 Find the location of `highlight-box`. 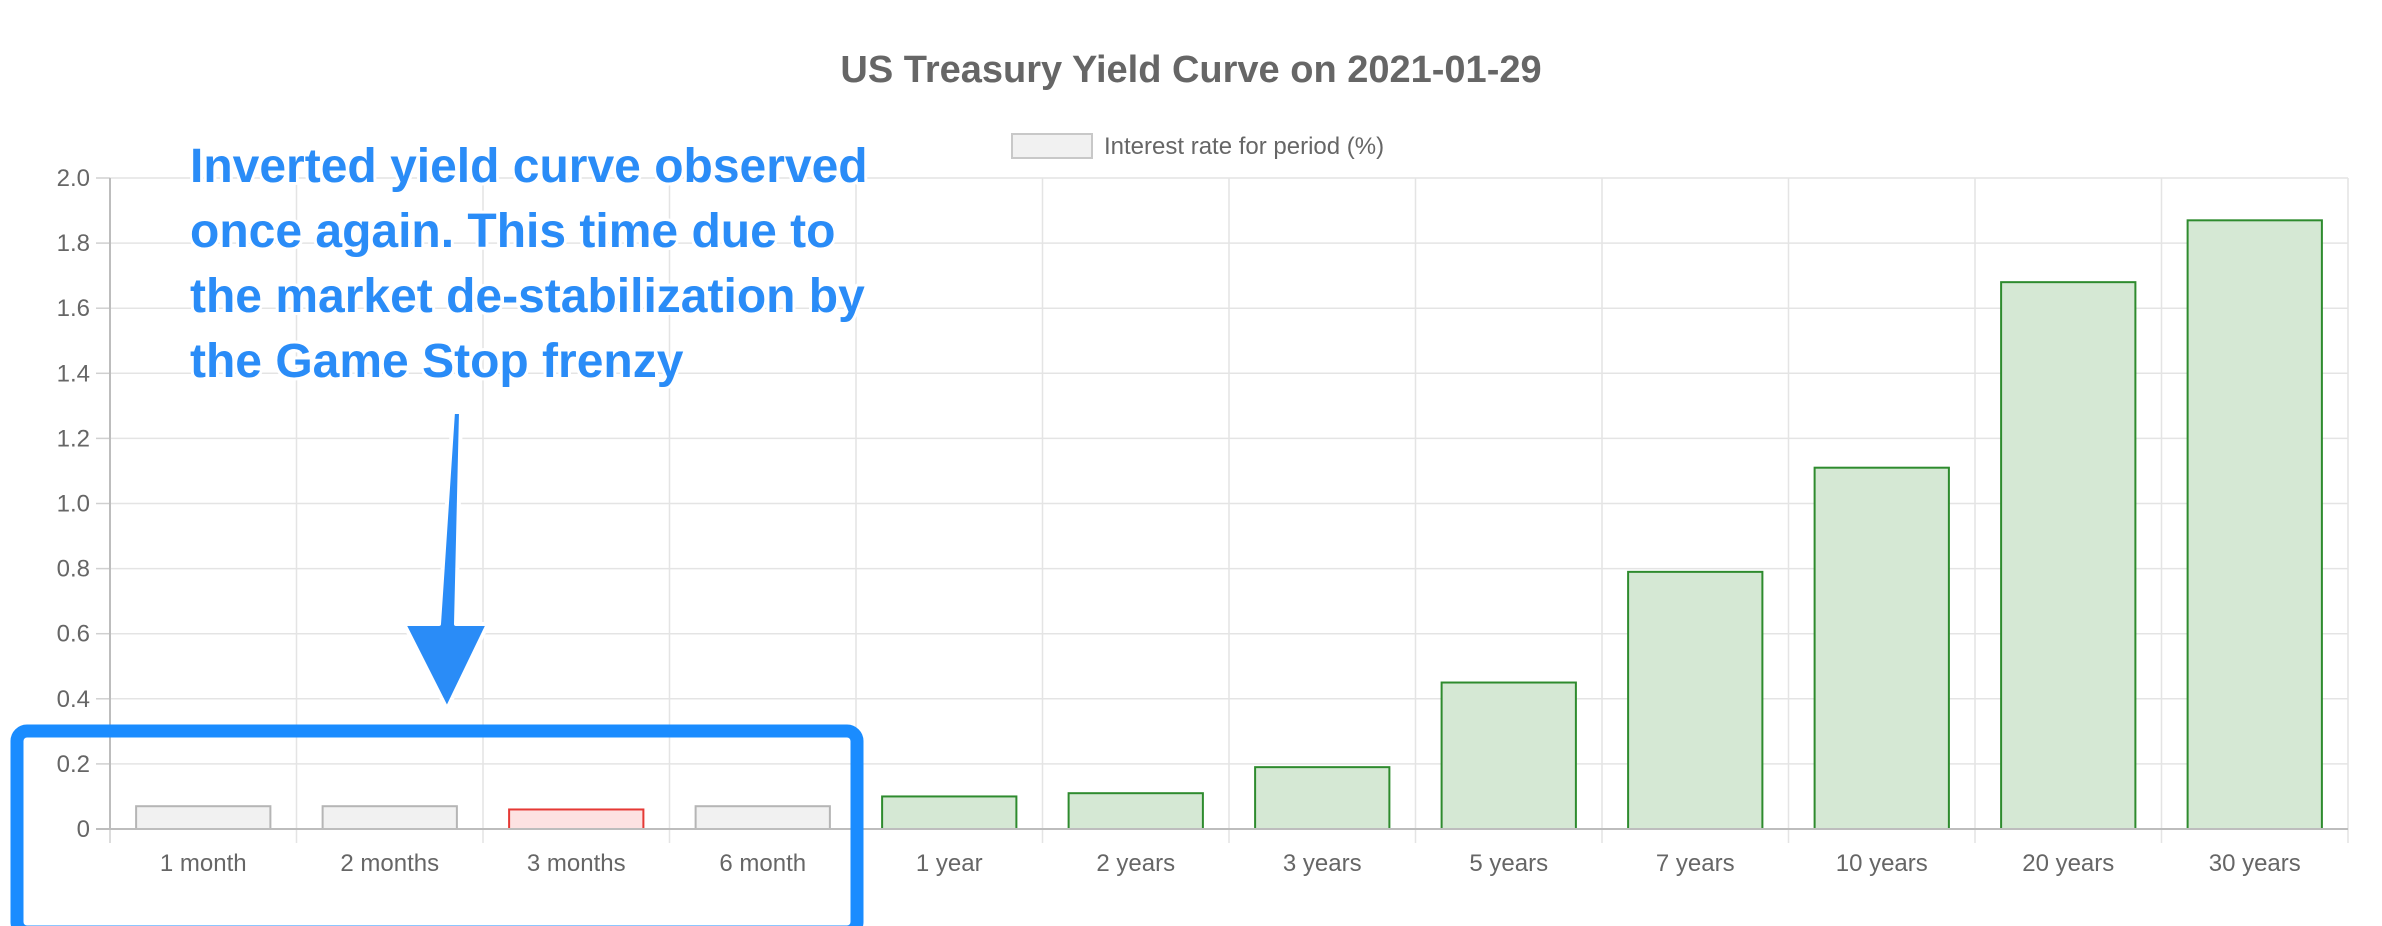

highlight-box is located at coordinates (437, 825).